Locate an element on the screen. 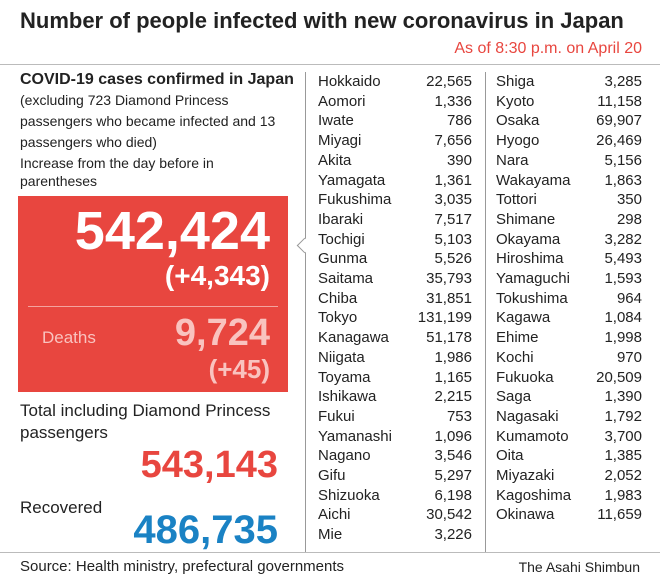 The image size is (660, 586). prefecture-count: 11,659 is located at coordinates (619, 515).